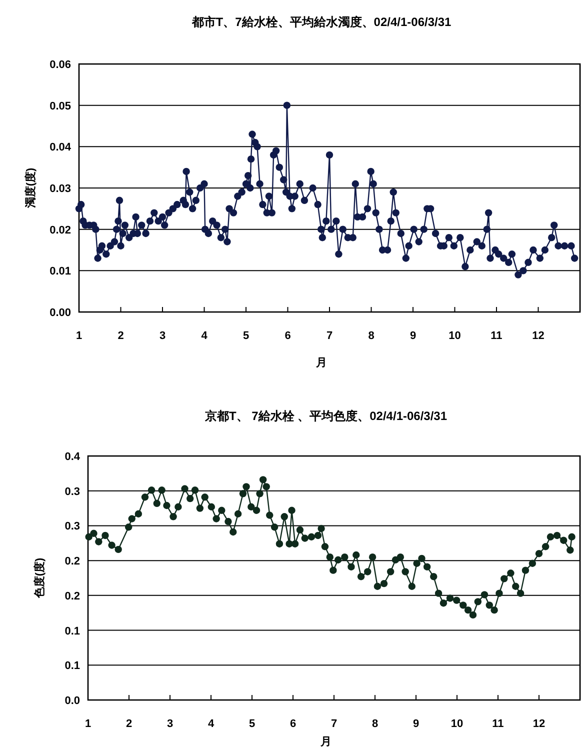 The width and height of the screenshot is (581, 751). Describe the element at coordinates (60, 272) in the screenshot. I see `y-tick-label: 0.01` at that location.